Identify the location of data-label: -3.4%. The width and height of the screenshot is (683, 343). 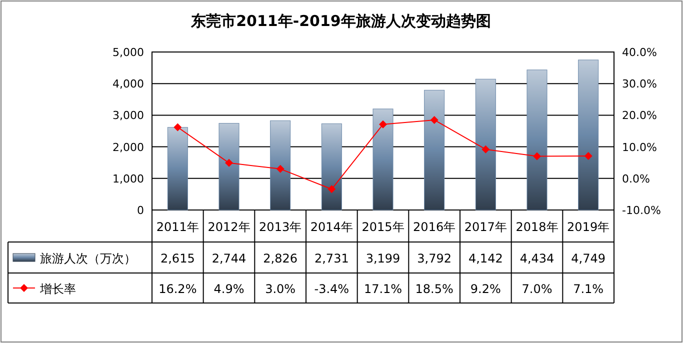
(332, 289).